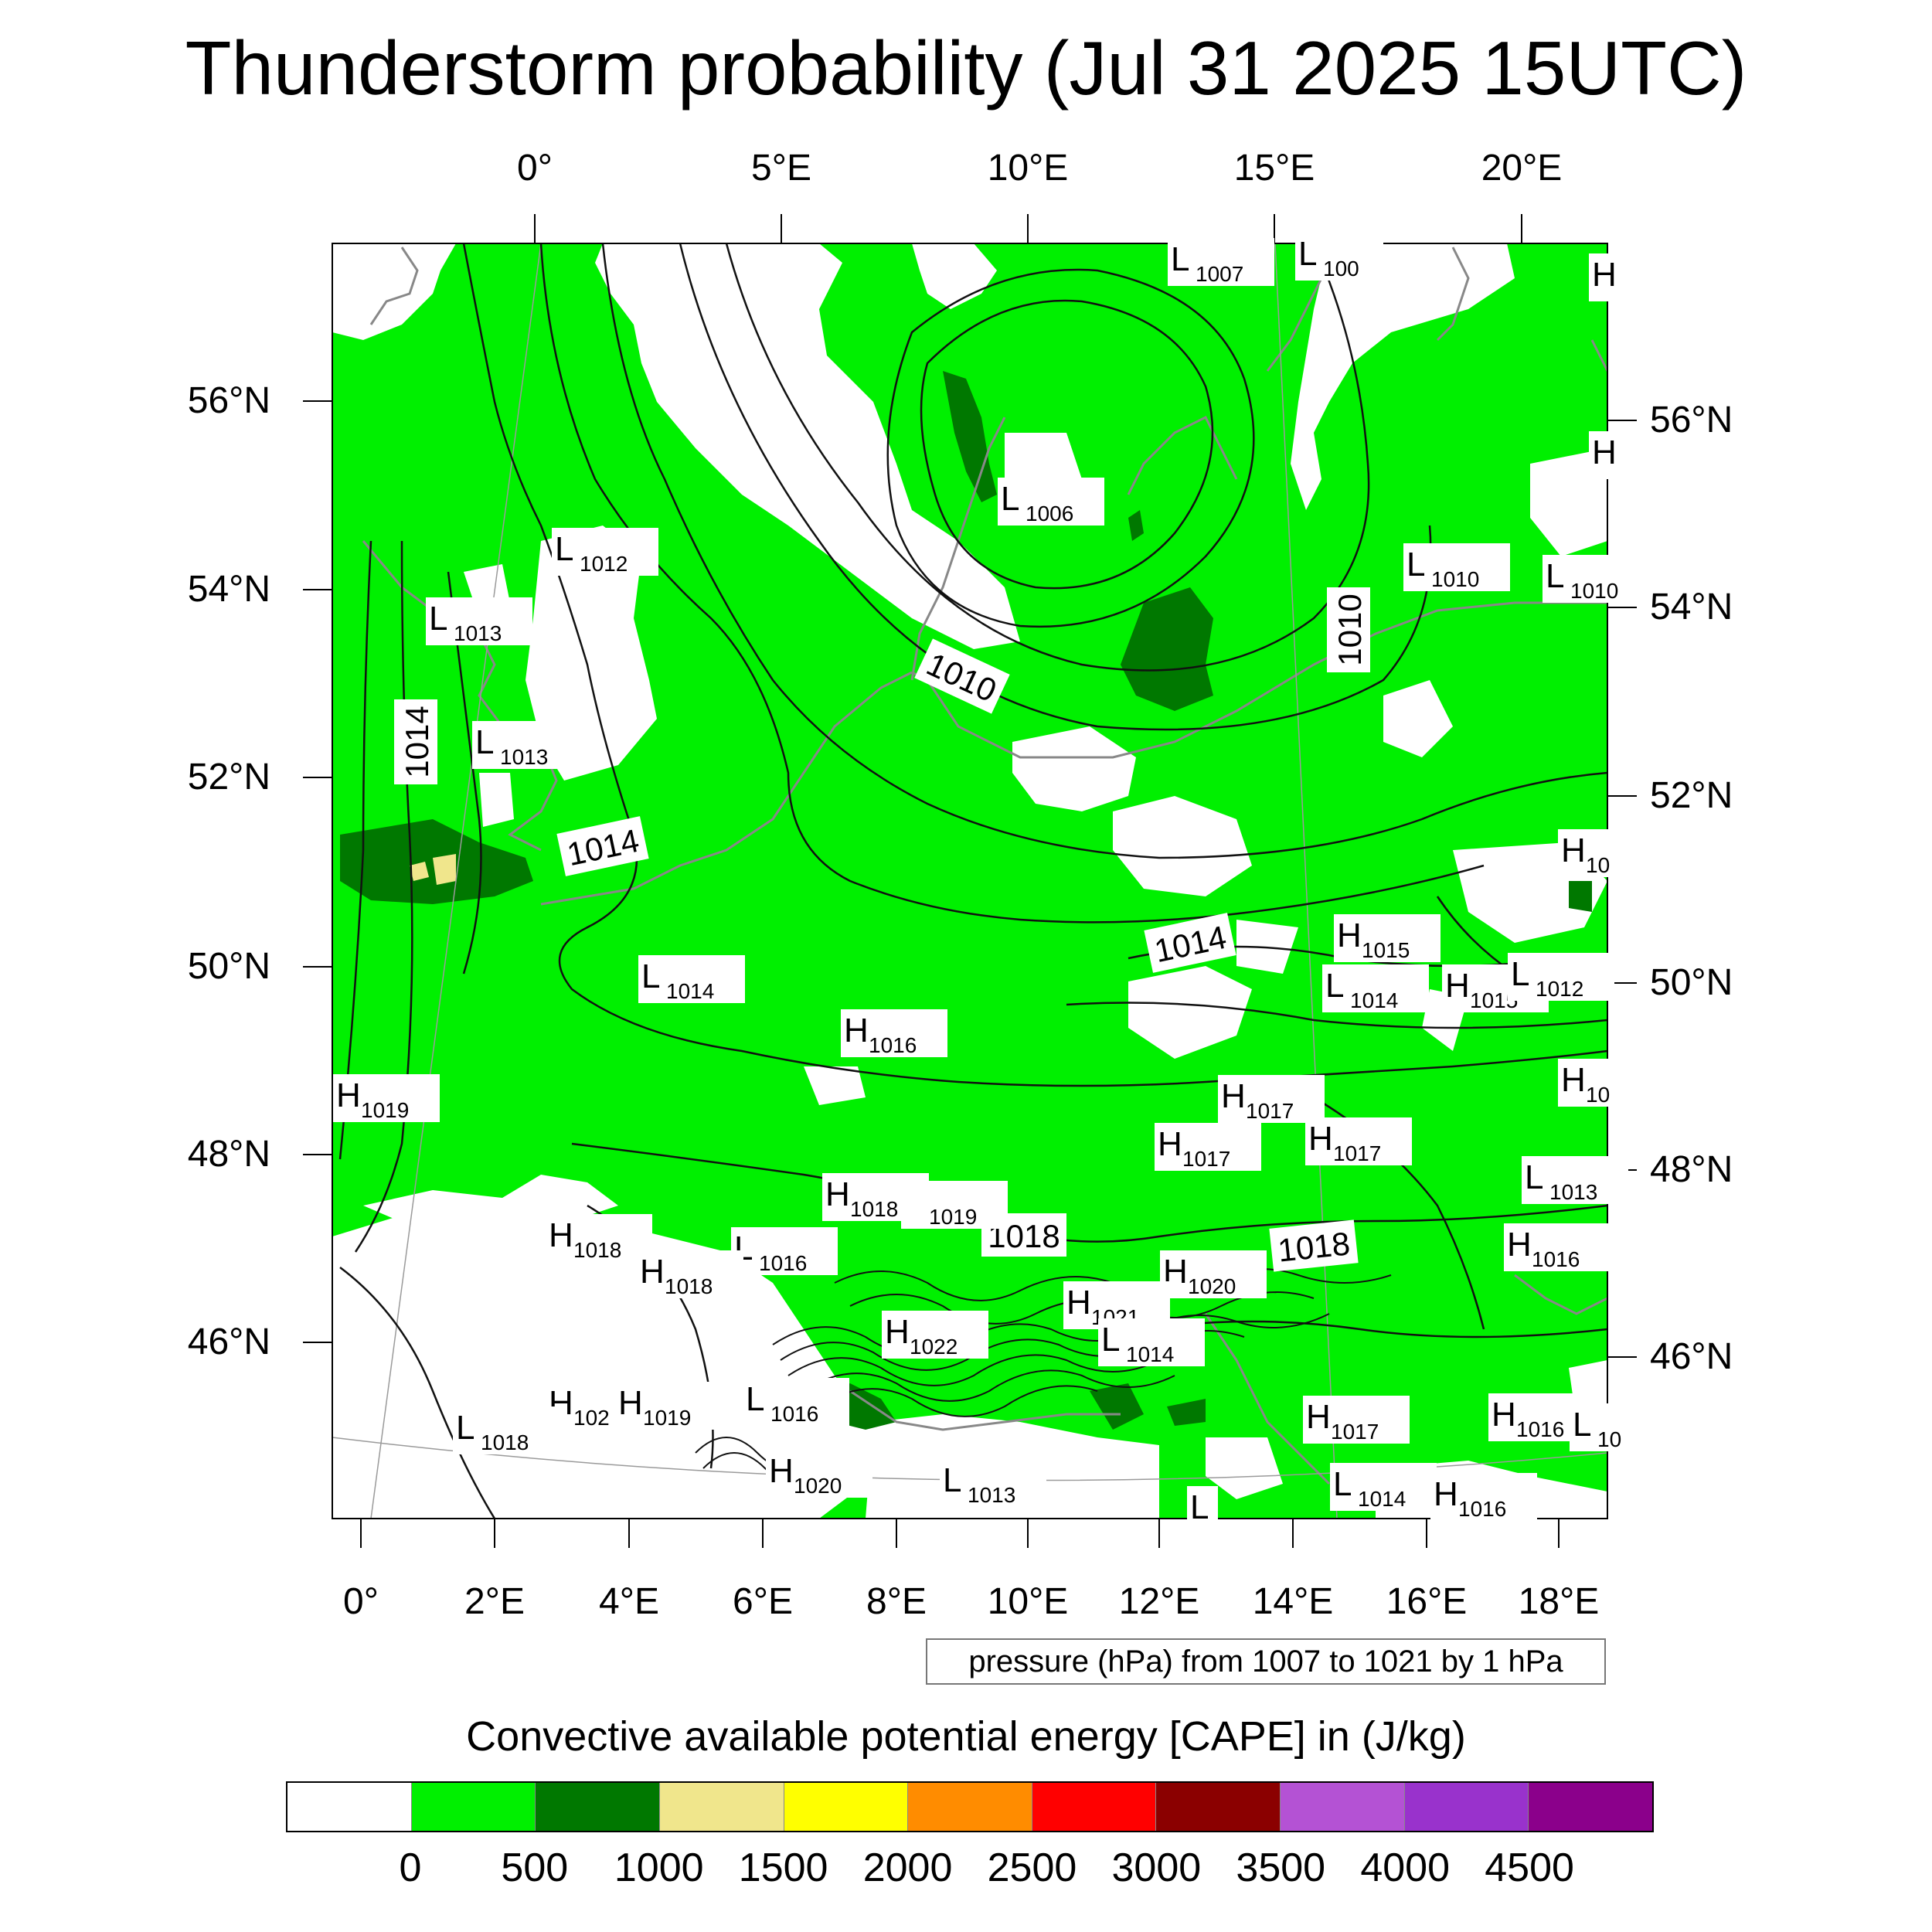 This screenshot has height=1932, width=1932. Describe the element at coordinates (763, 1601) in the screenshot. I see `bottom-axis-label-6e: 6°E` at that location.